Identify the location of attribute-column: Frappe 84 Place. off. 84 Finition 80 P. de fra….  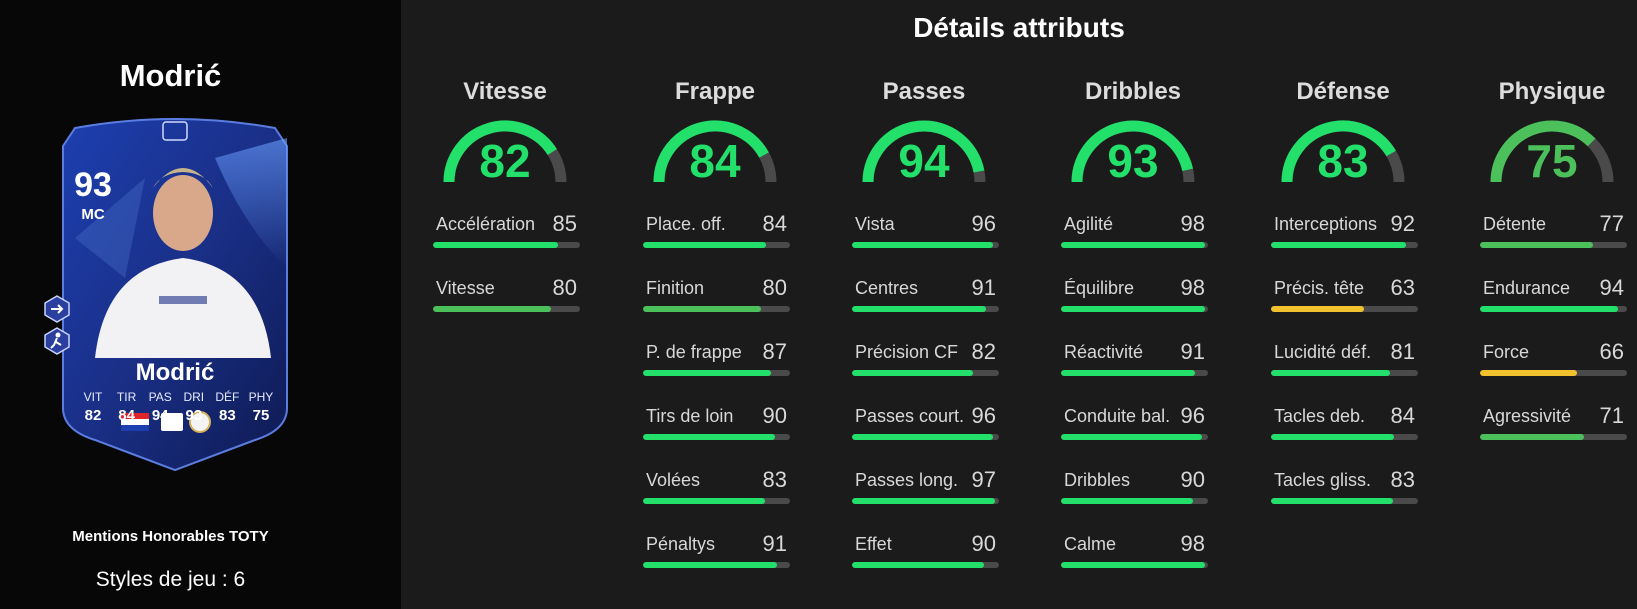
(715, 323).